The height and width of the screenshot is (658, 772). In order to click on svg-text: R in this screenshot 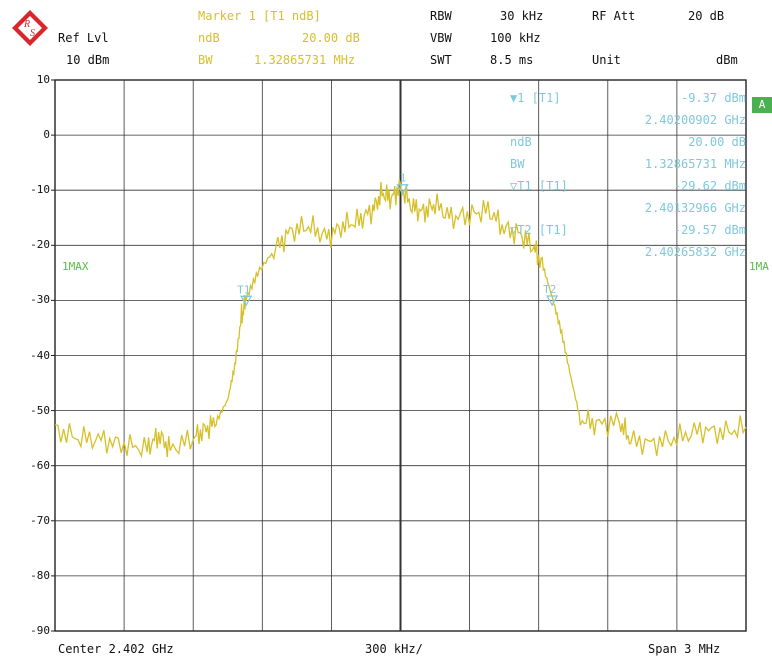, I will do `click(26, 24)`.